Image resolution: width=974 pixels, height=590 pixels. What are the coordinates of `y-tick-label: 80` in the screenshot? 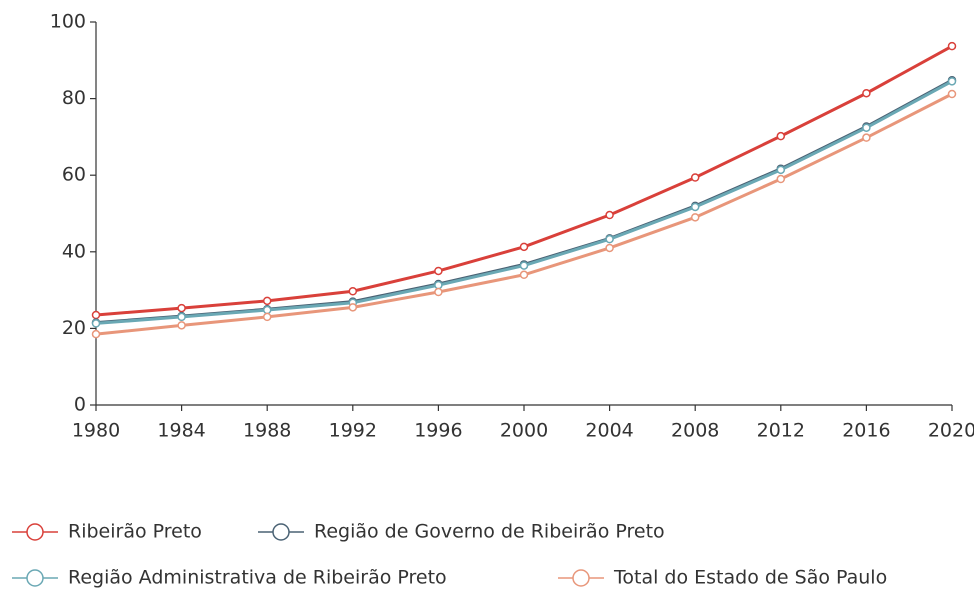 It's located at (74, 98).